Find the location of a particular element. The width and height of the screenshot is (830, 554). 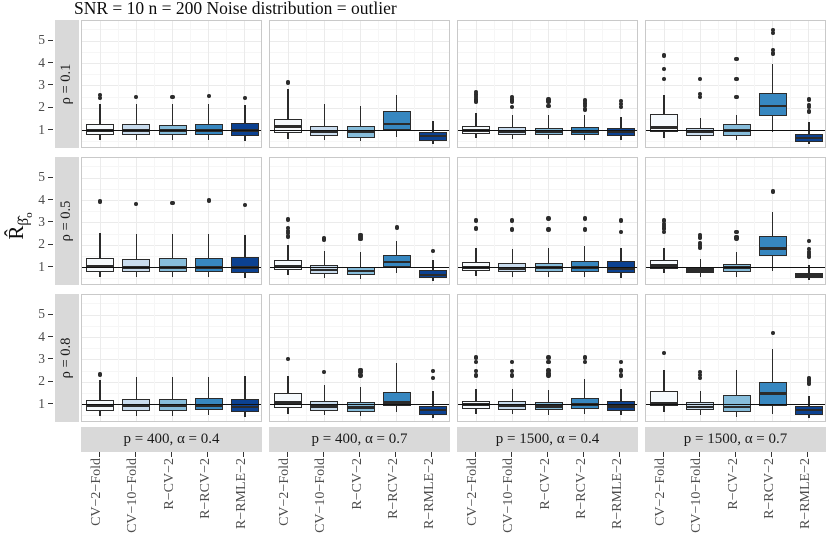

y-tick-label: 2 is located at coordinates (41, 107).